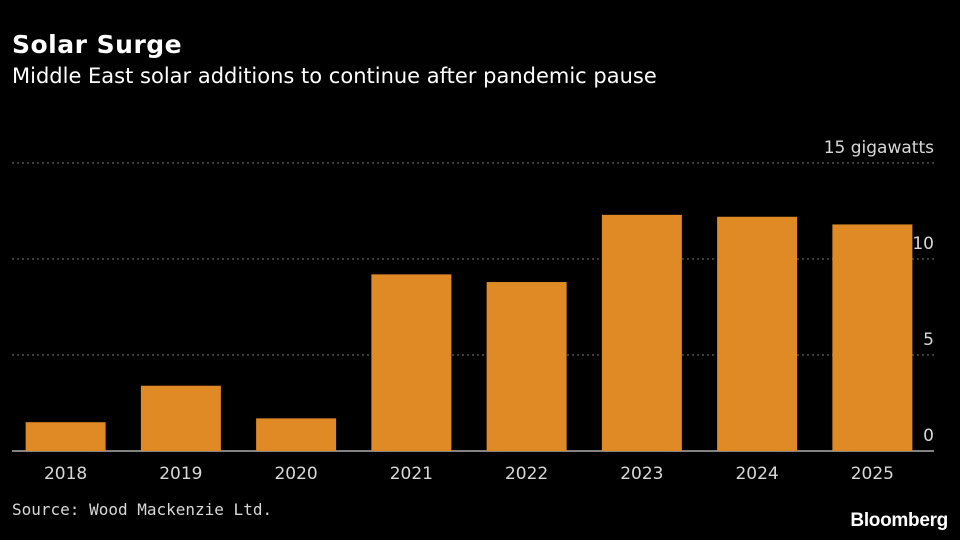 Image resolution: width=960 pixels, height=540 pixels. What do you see at coordinates (142, 509) in the screenshot?
I see `source-note: Source: Wood Mackenzie Ltd.` at bounding box center [142, 509].